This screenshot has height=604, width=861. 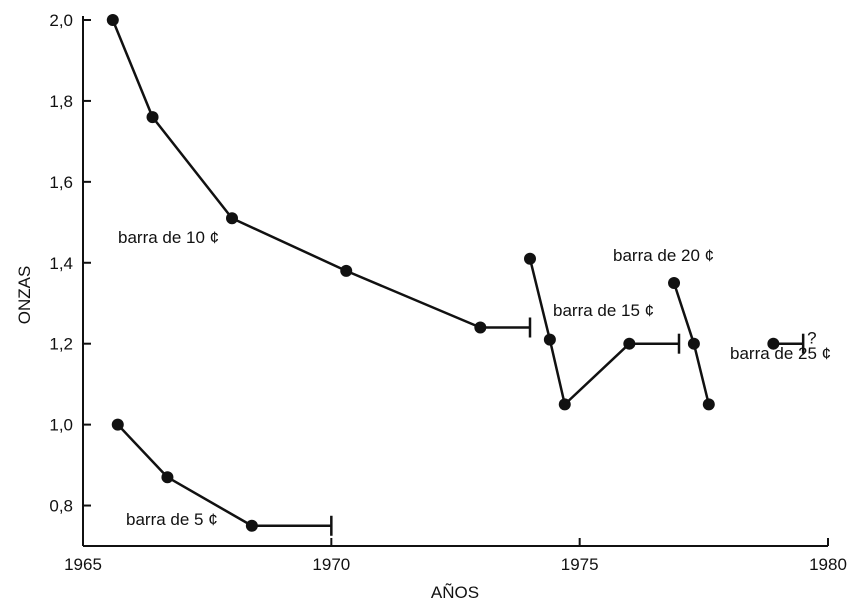 I want to click on y-tick-label: 1,8, so click(x=61, y=101).